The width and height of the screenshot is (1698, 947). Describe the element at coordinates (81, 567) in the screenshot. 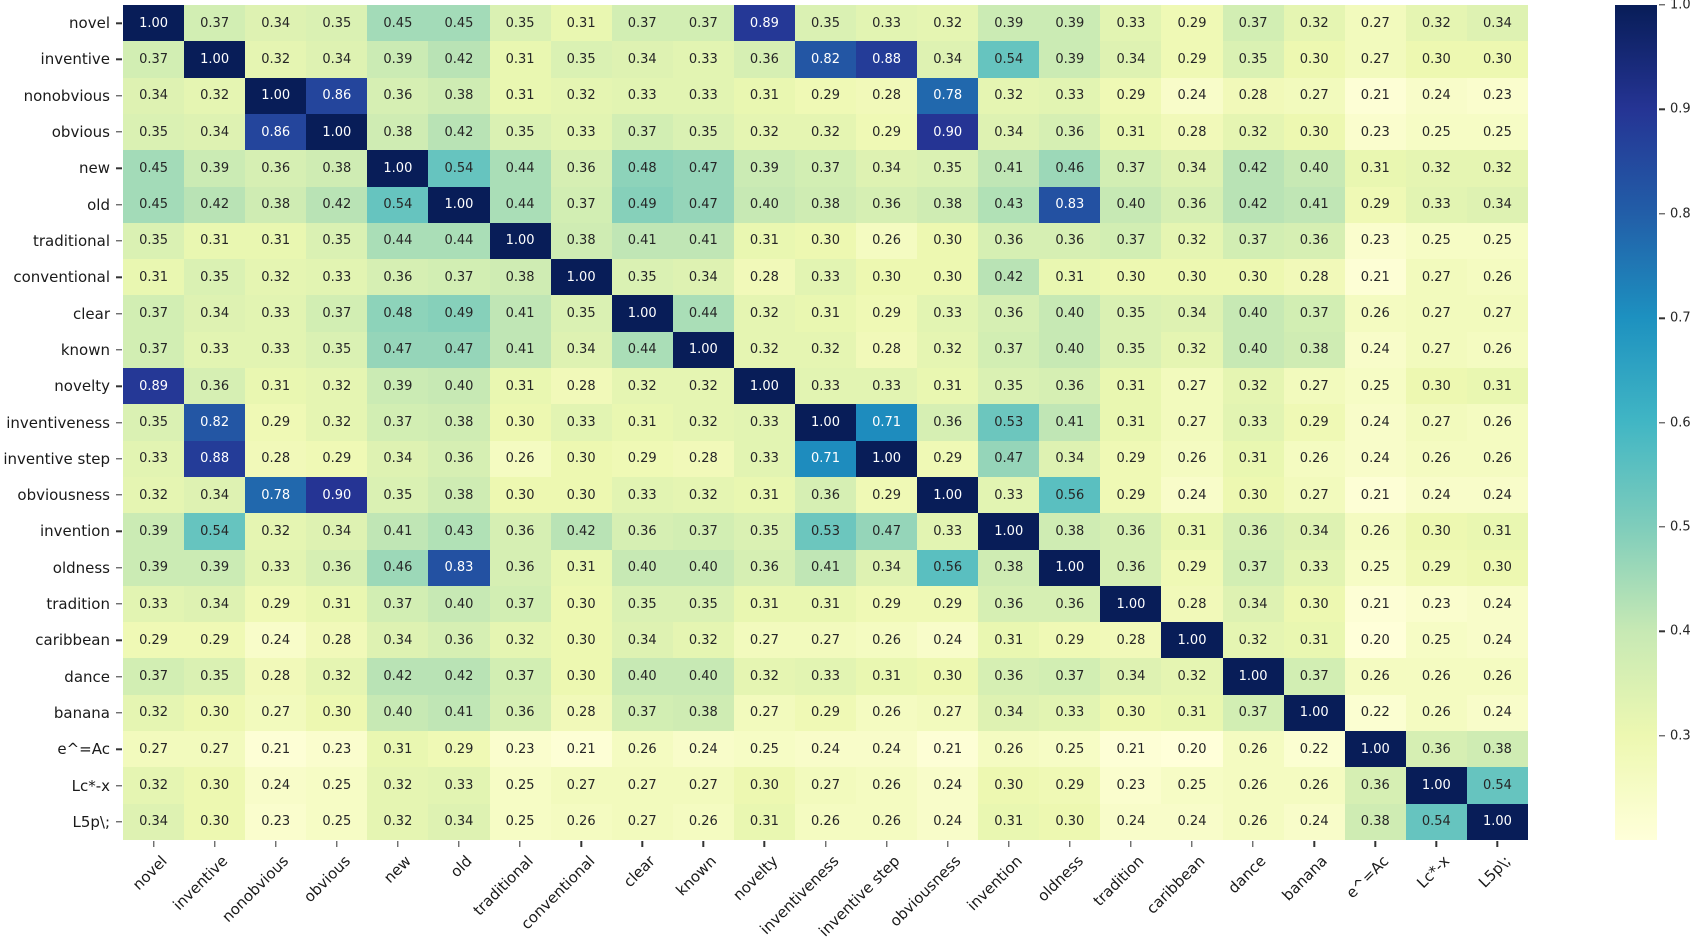

I see `y-tick-label: oldness` at that location.